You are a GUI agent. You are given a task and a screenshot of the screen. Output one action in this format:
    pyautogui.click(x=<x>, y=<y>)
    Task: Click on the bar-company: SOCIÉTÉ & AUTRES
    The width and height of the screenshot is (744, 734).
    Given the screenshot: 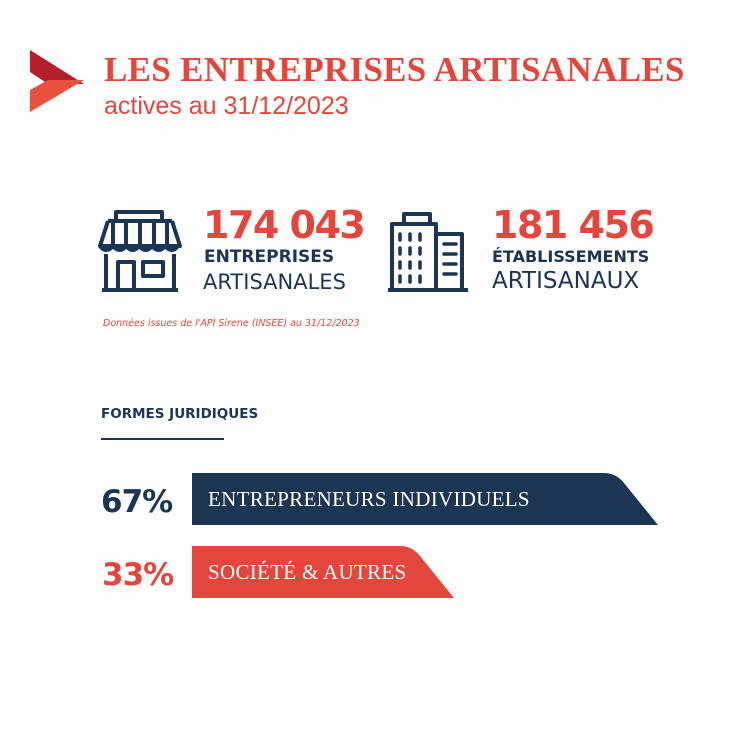 What is the action you would take?
    pyautogui.click(x=323, y=572)
    